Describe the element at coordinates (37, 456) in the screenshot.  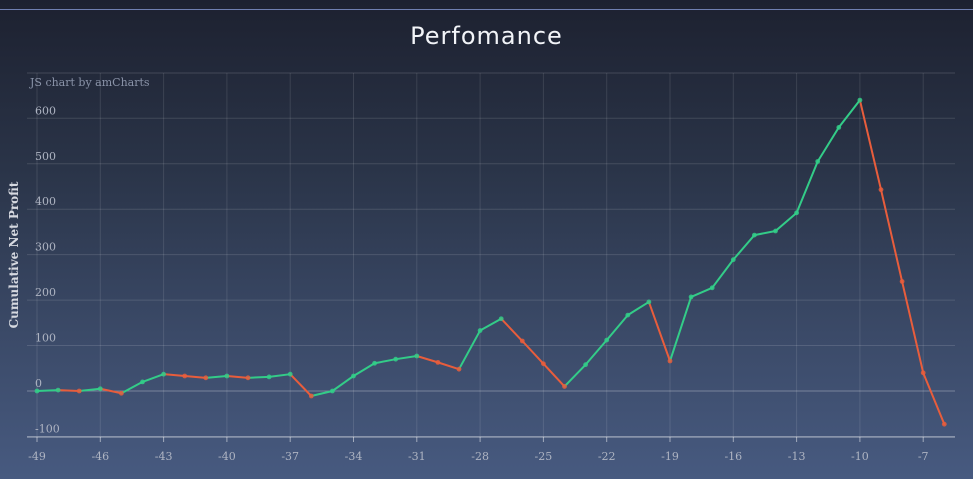
I see `x-tick-label: -49` at that location.